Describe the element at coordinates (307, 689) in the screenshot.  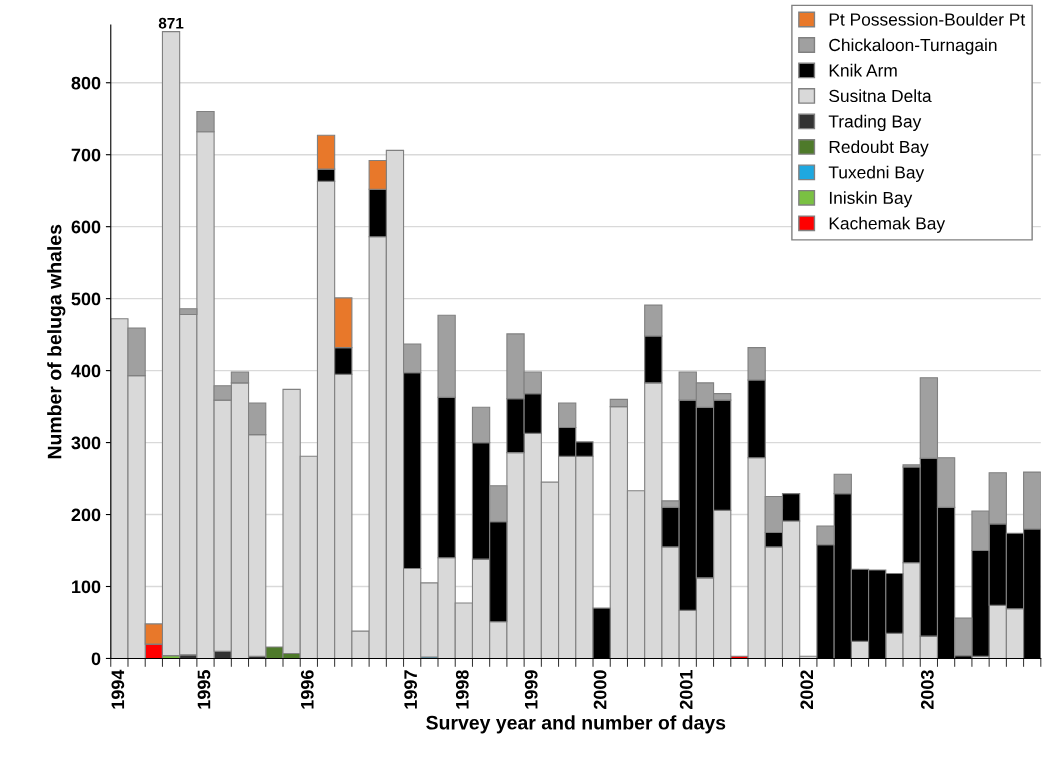
I see `x-tick-label: 1996` at that location.